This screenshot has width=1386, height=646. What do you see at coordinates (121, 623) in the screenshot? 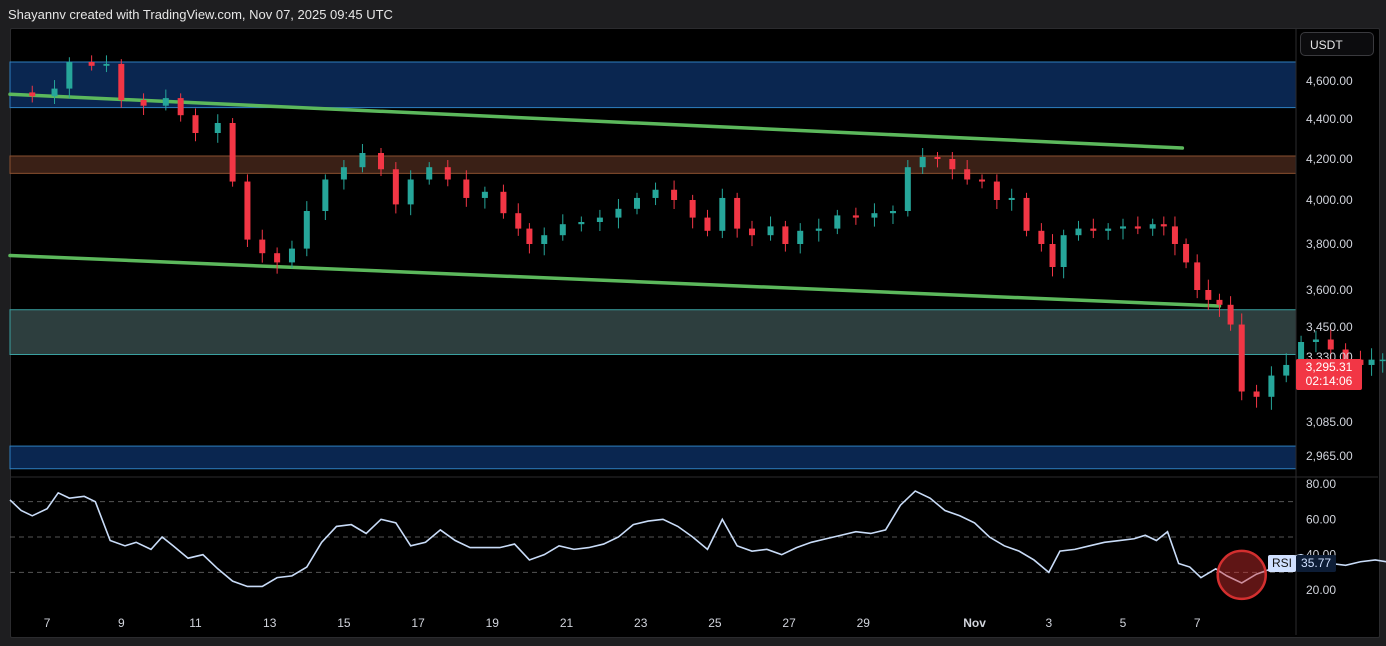
I see `time-tick-label: 9` at bounding box center [121, 623].